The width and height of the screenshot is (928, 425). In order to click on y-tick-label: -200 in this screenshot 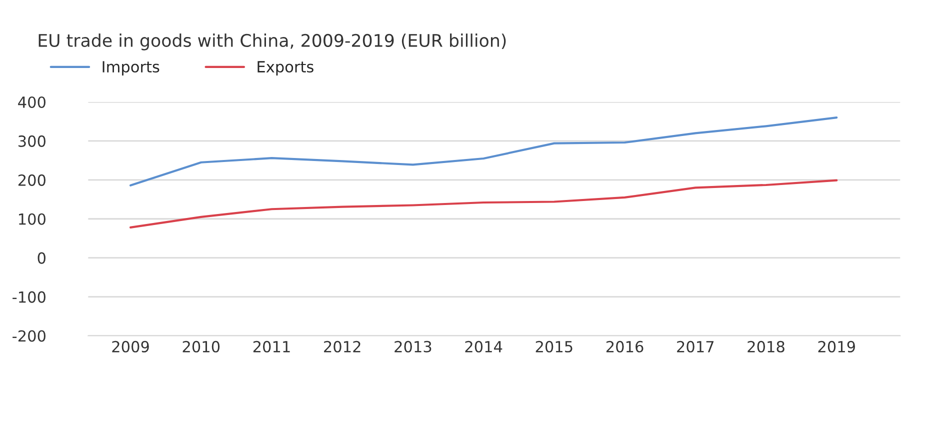, I will do `click(29, 336)`.